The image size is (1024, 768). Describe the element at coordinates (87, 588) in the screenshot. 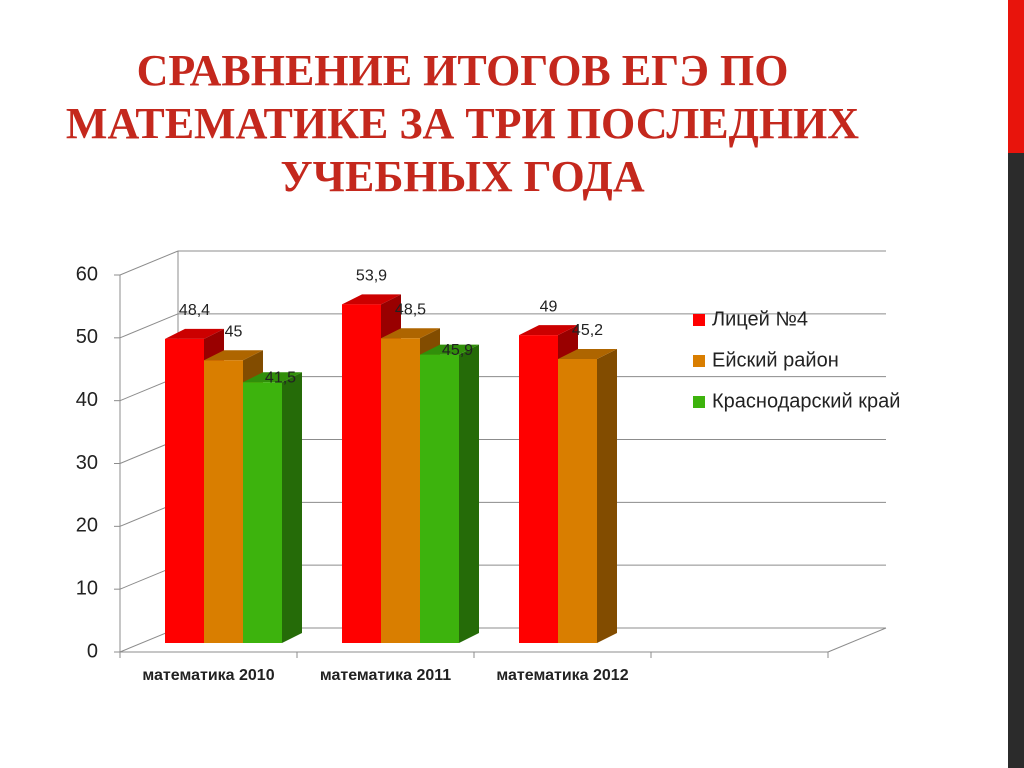

I see `y-tick-label: 10` at that location.